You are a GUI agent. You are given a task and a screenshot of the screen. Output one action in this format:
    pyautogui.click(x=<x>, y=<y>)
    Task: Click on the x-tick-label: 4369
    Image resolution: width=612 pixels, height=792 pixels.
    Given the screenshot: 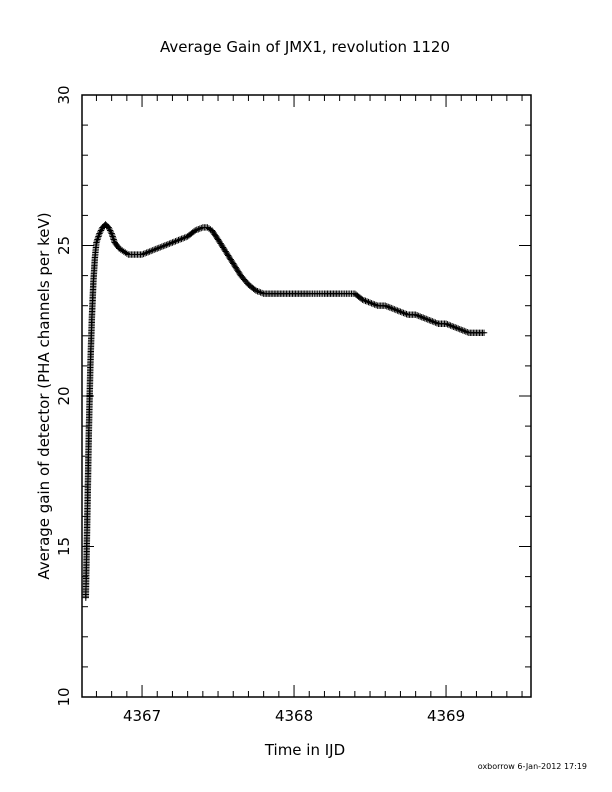 What is the action you would take?
    pyautogui.click(x=446, y=716)
    